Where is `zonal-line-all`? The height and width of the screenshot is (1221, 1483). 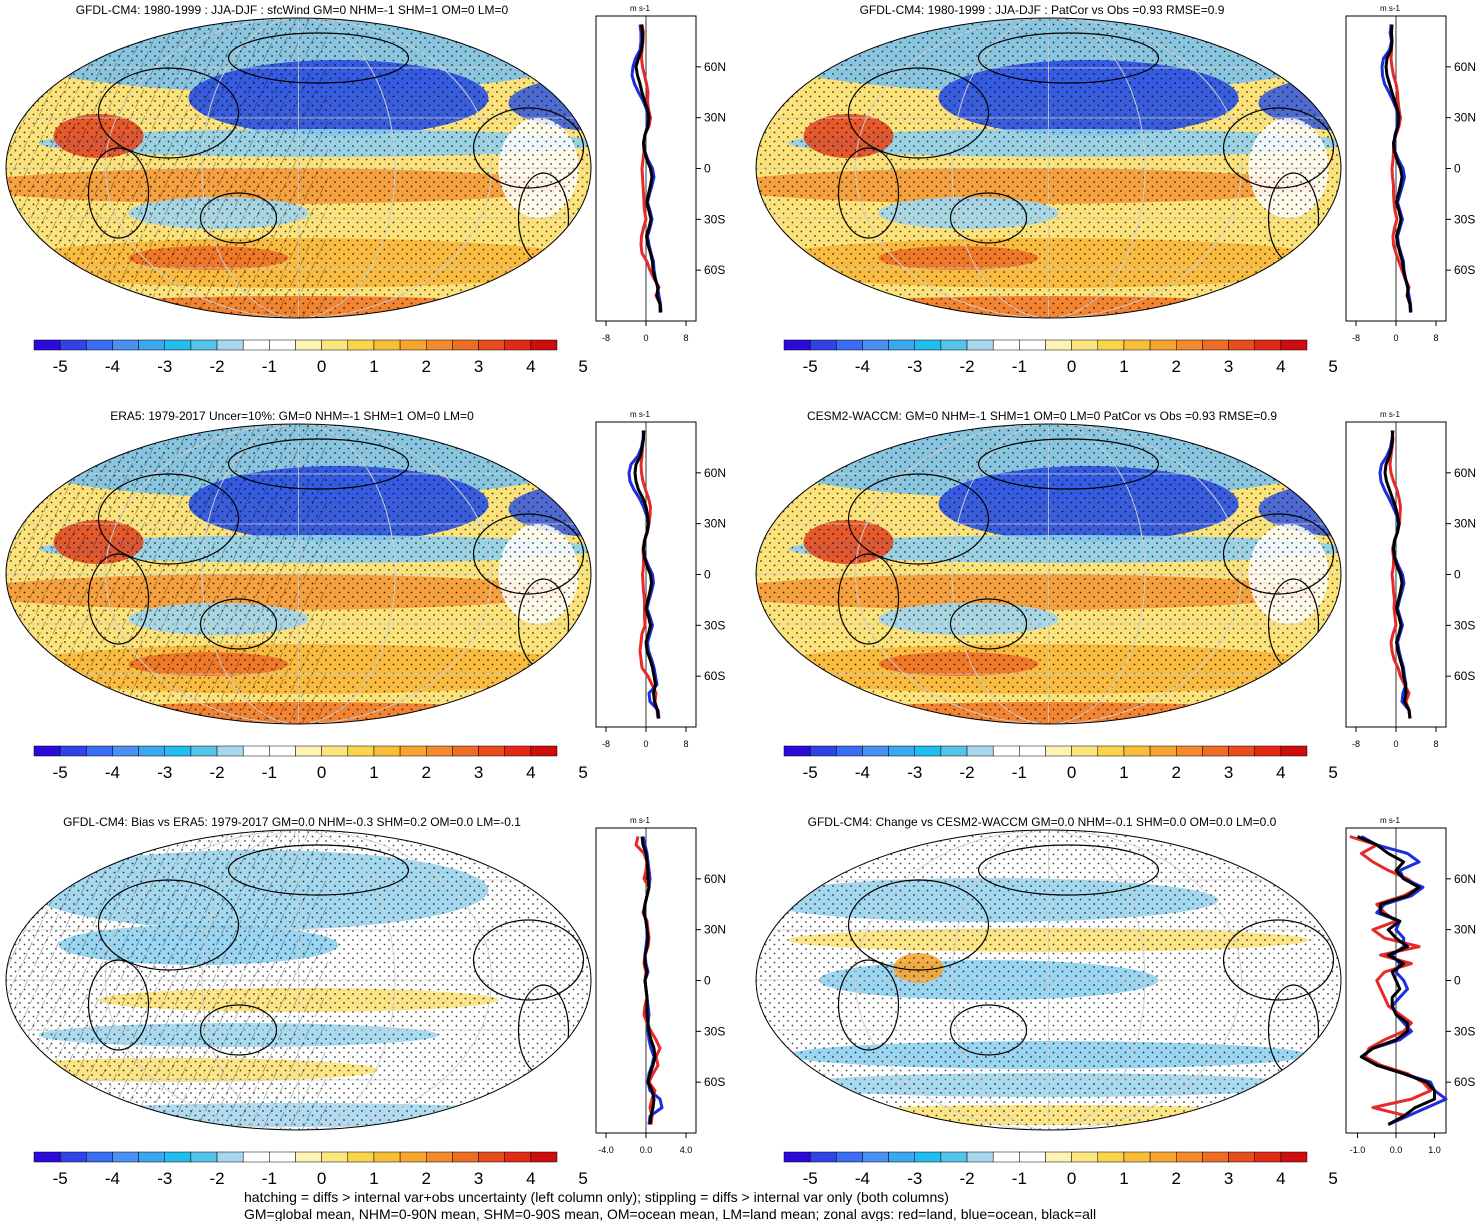 zonal-line-all is located at coordinates (1397, 574).